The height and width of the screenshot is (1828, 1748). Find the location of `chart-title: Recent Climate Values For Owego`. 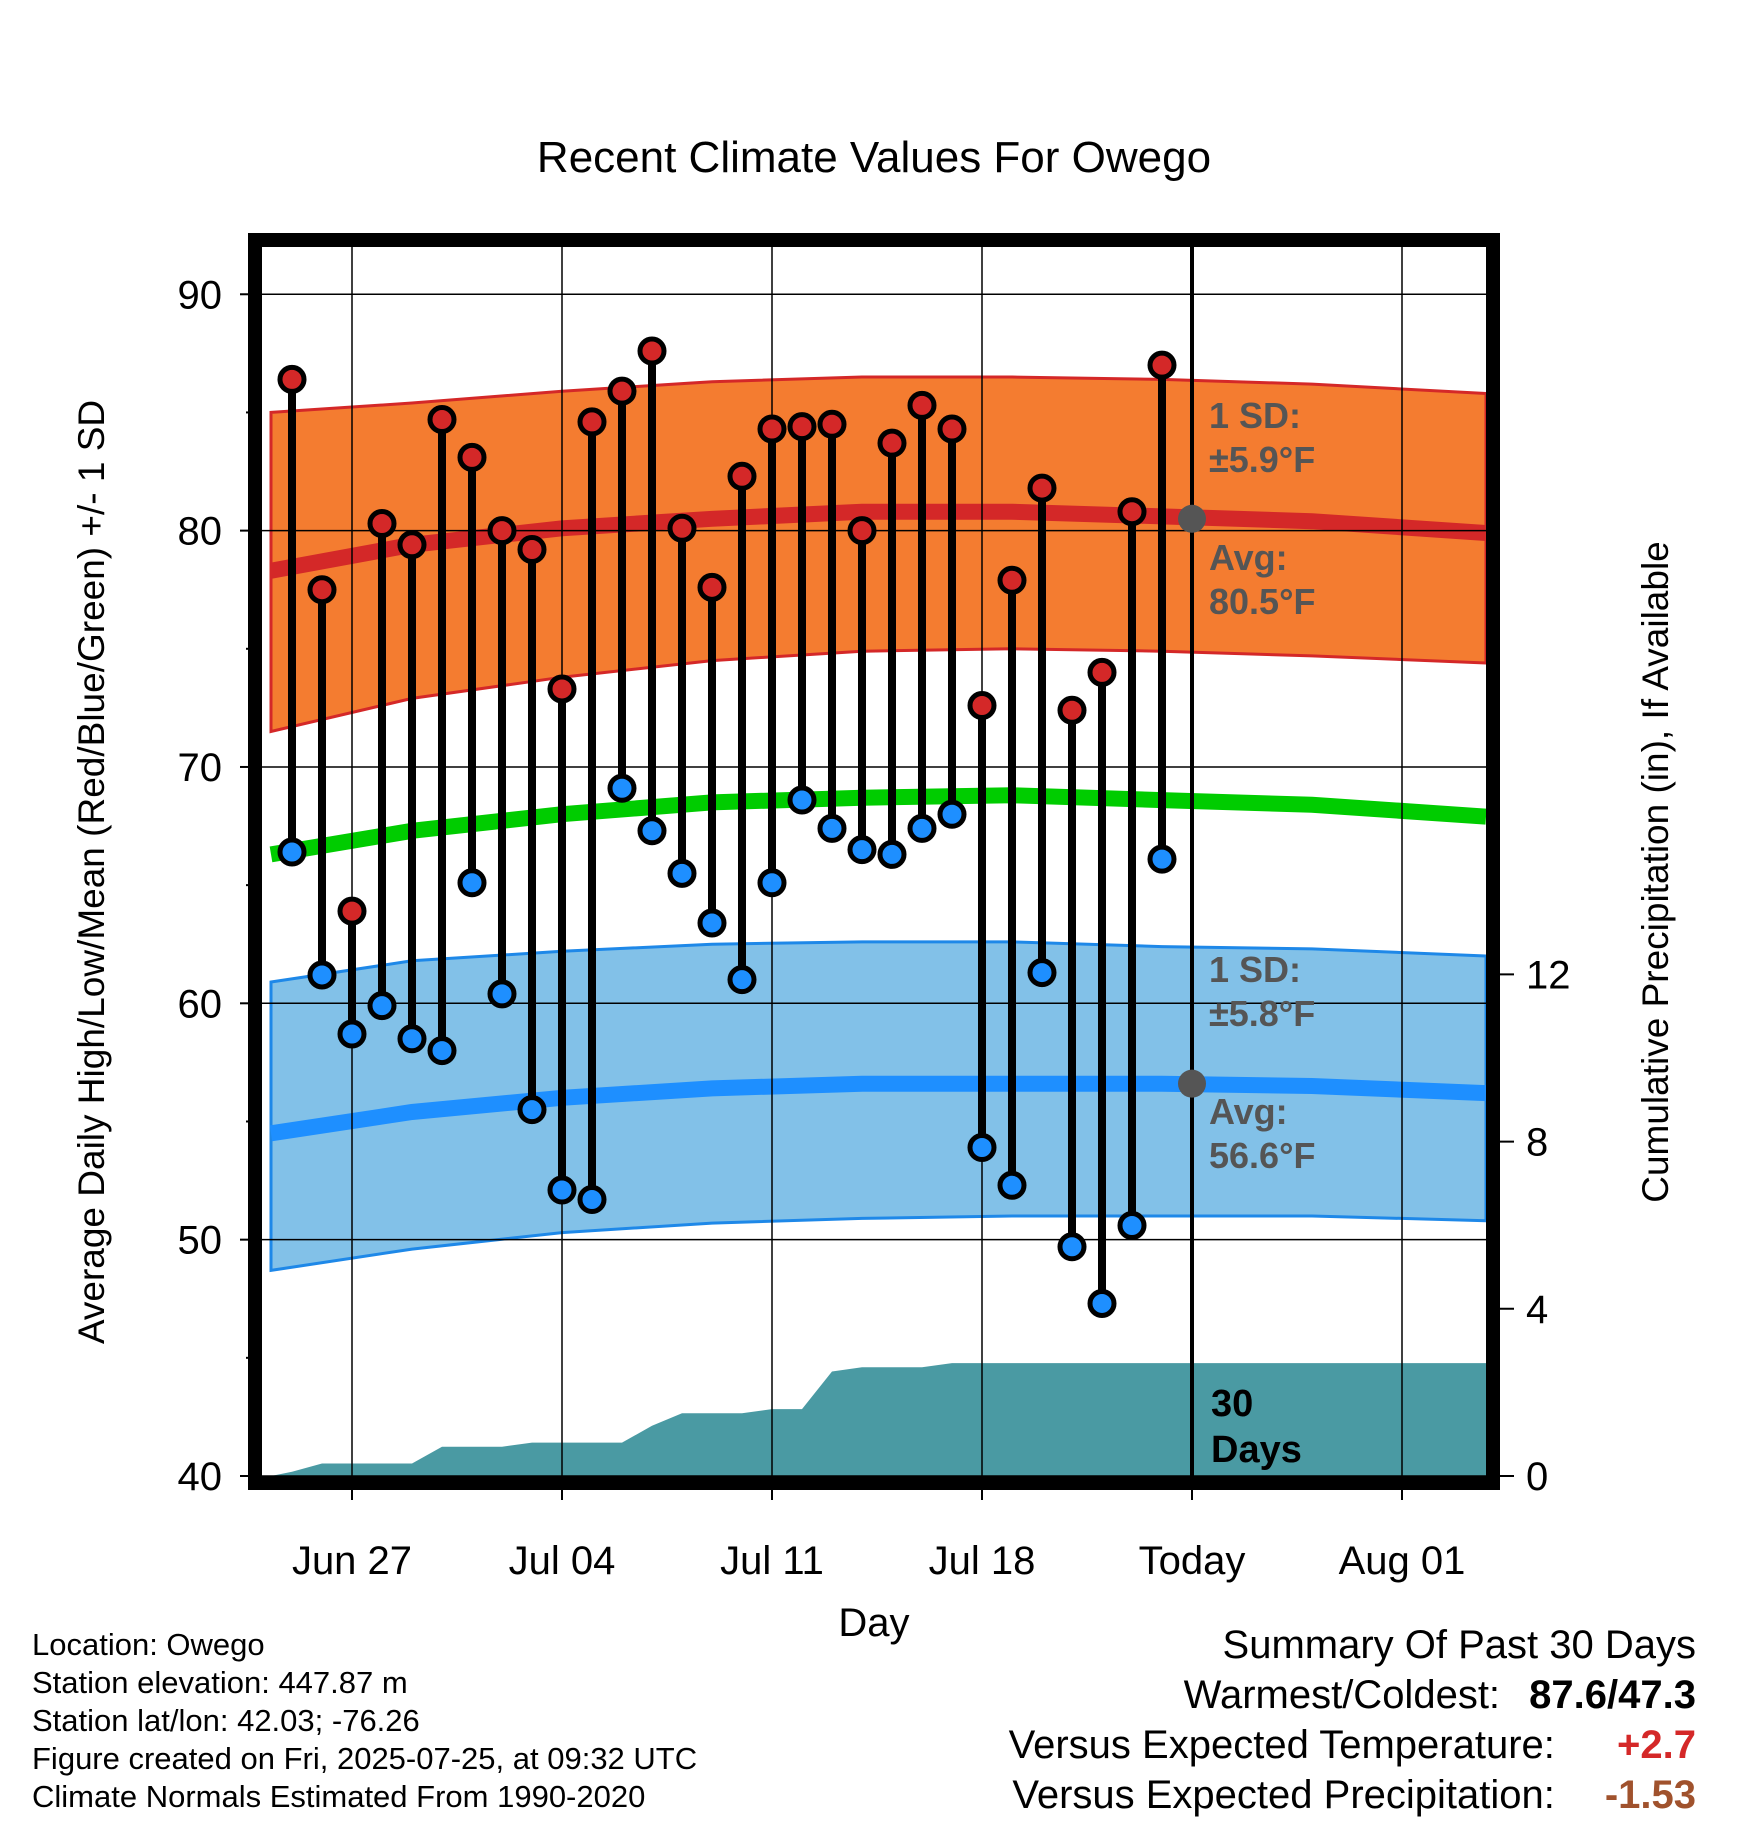

chart-title: Recent Climate Values For Owego is located at coordinates (874, 157).